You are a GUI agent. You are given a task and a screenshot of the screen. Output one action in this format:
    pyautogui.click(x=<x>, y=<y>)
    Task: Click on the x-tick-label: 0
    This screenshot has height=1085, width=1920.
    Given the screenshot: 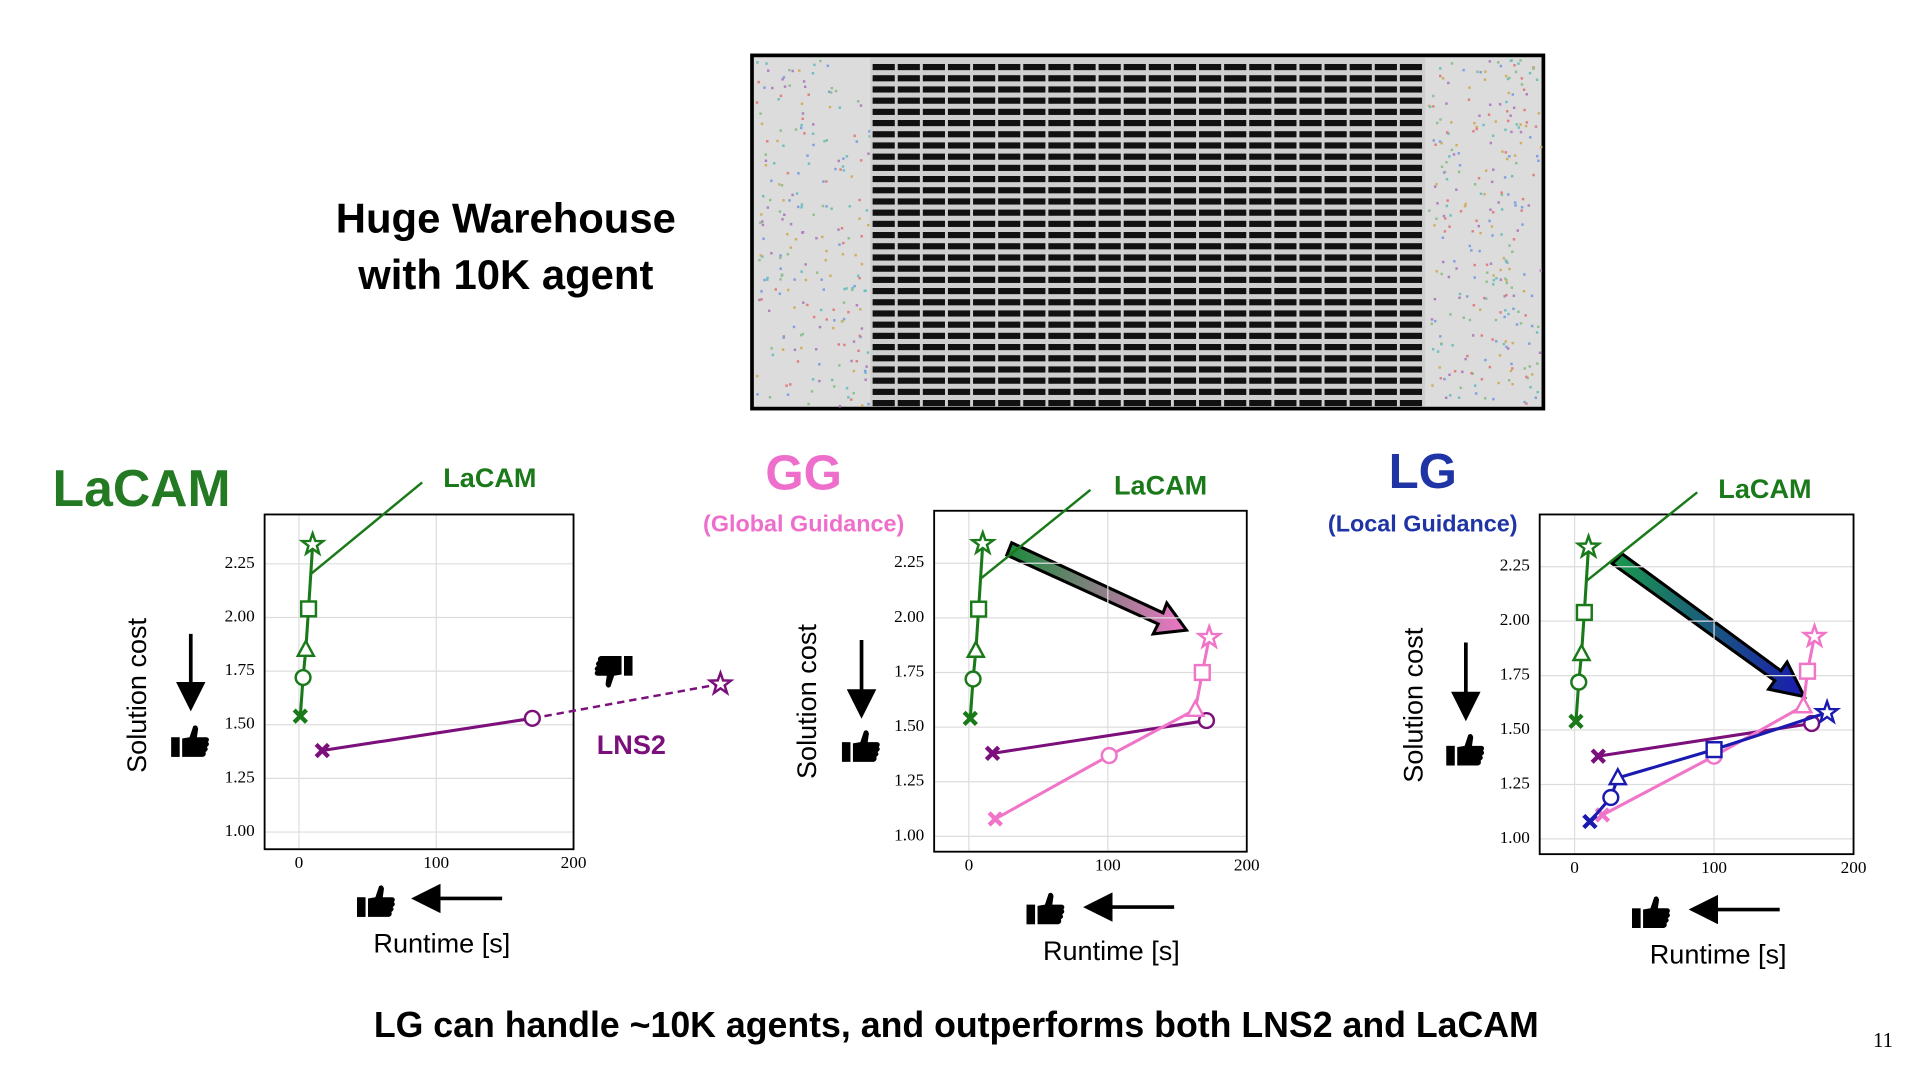 What is the action you would take?
    pyautogui.click(x=299, y=862)
    